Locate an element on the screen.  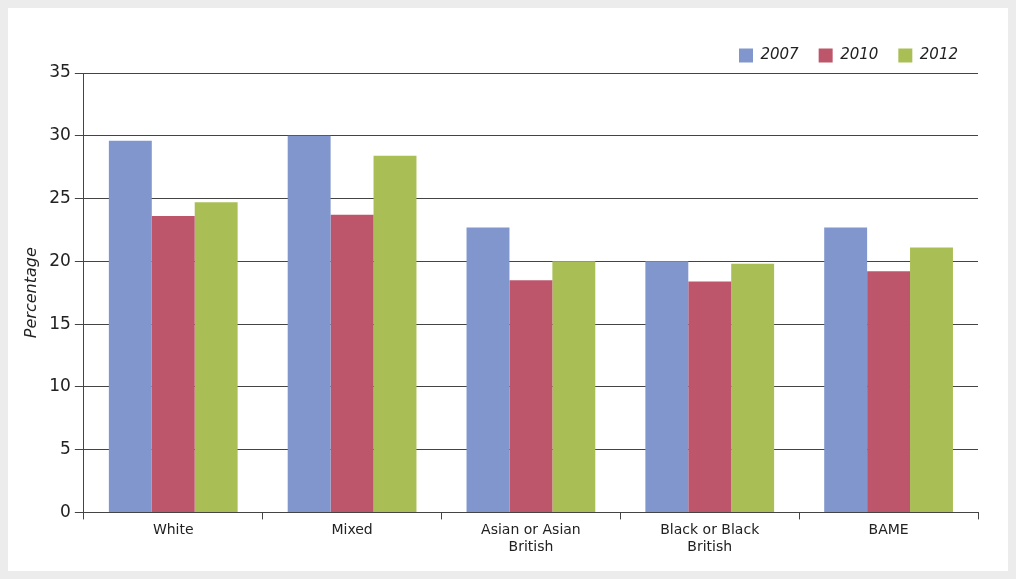
y-tick-label: 30 is located at coordinates (60, 134).